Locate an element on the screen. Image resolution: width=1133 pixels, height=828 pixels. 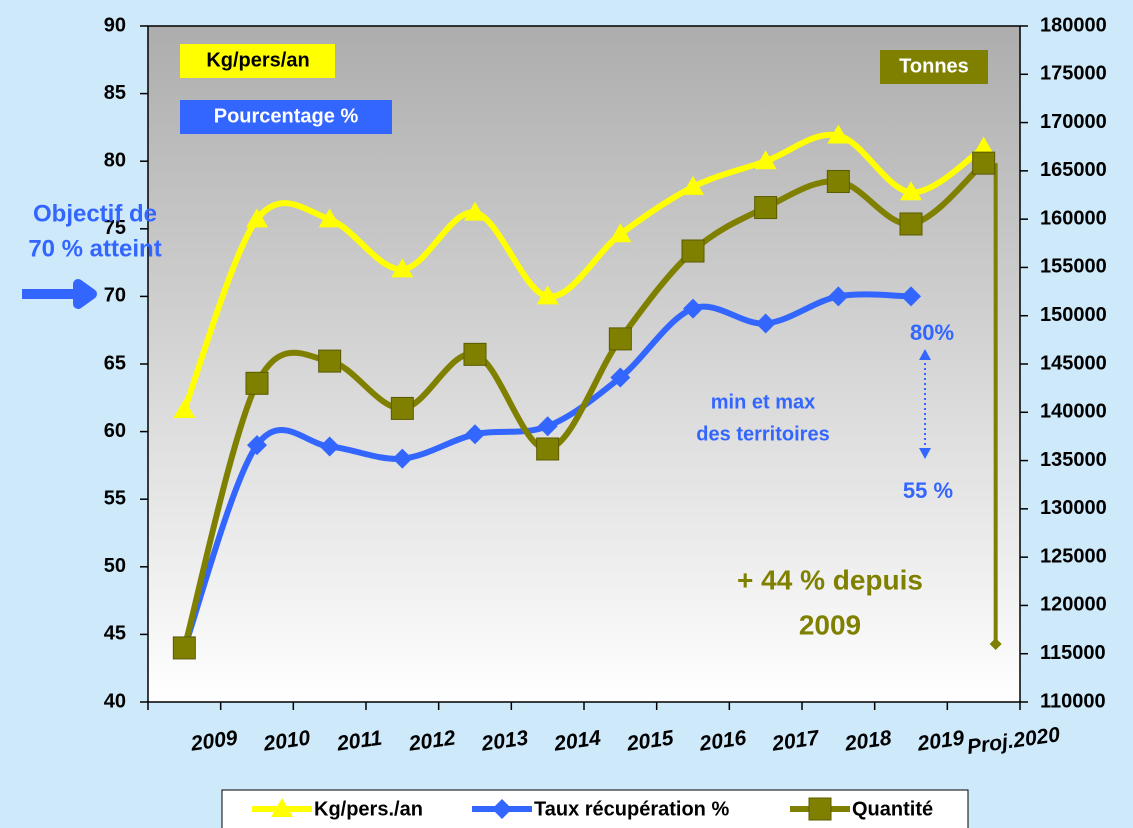
y2-tick-label: 155000 is located at coordinates (1073, 267).